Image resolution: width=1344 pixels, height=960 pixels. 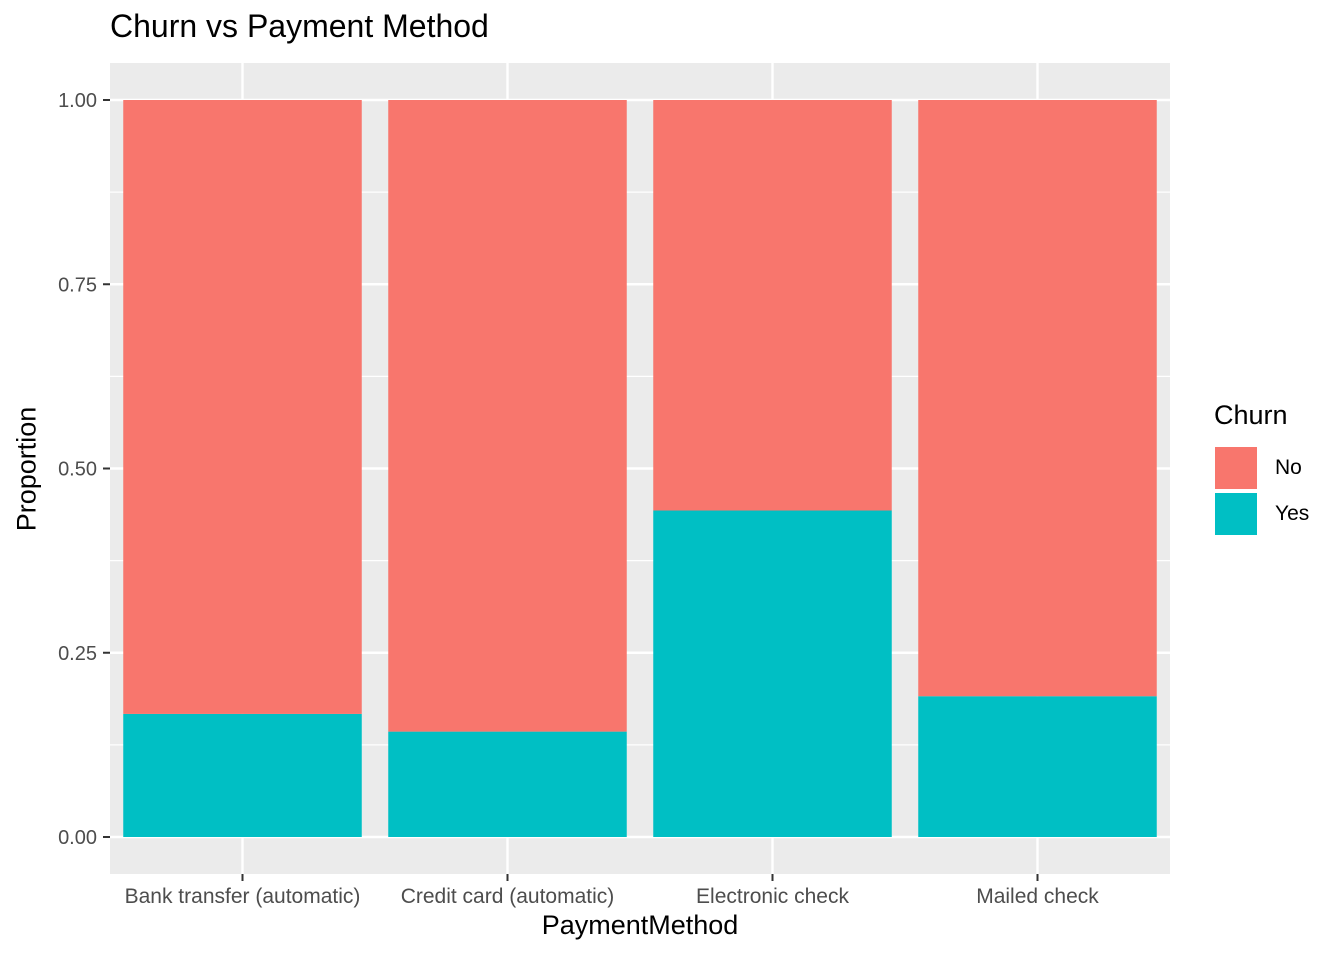 I want to click on x-tick-label: Mailed check, so click(x=1037, y=896).